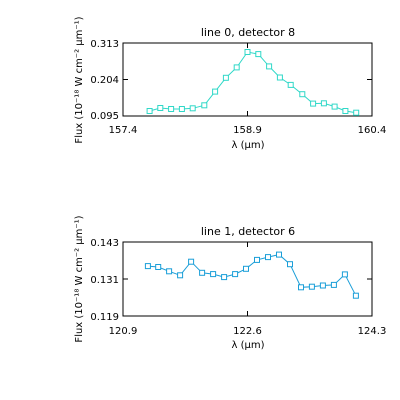  Describe the element at coordinates (248, 32) in the screenshot. I see `chart-title-0: line 0, detector 8` at that location.